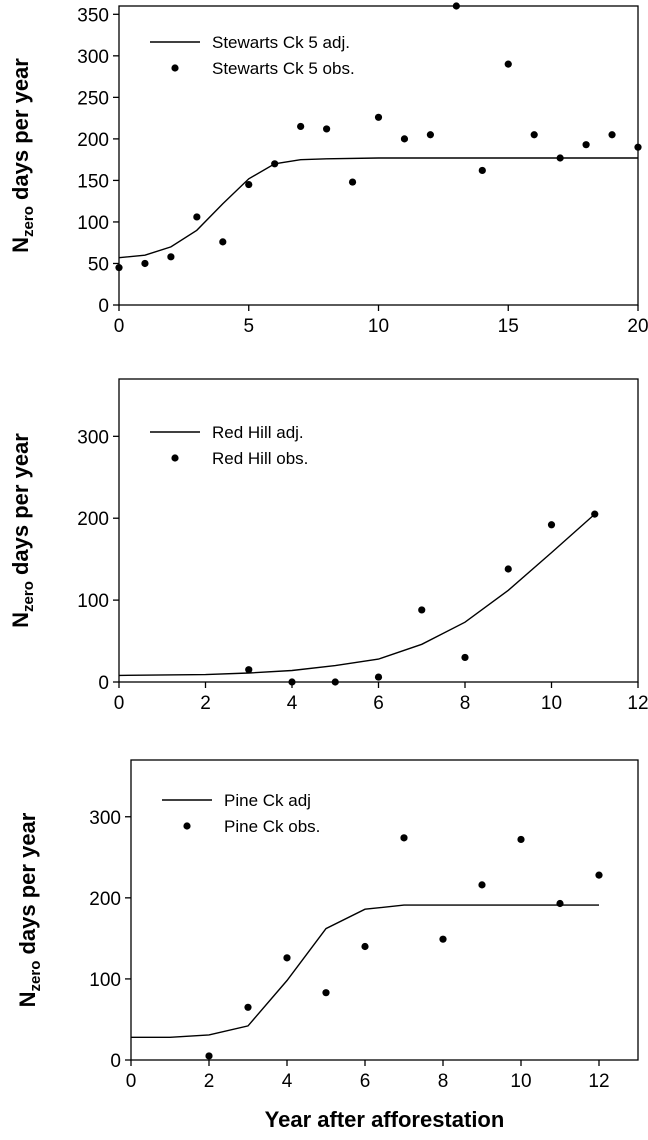 This screenshot has height=1140, width=648. I want to click on x-tick-label: 8, so click(443, 1081).